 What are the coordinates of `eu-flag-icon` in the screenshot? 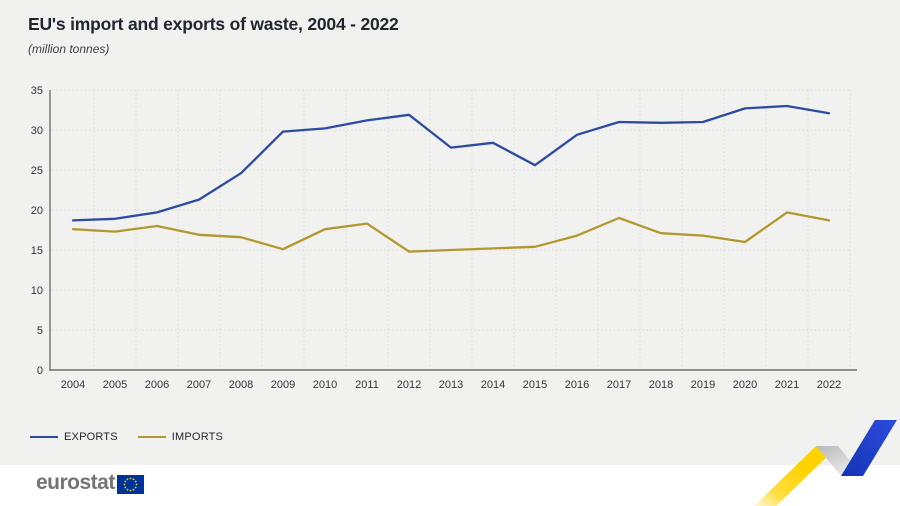 It's located at (130, 484).